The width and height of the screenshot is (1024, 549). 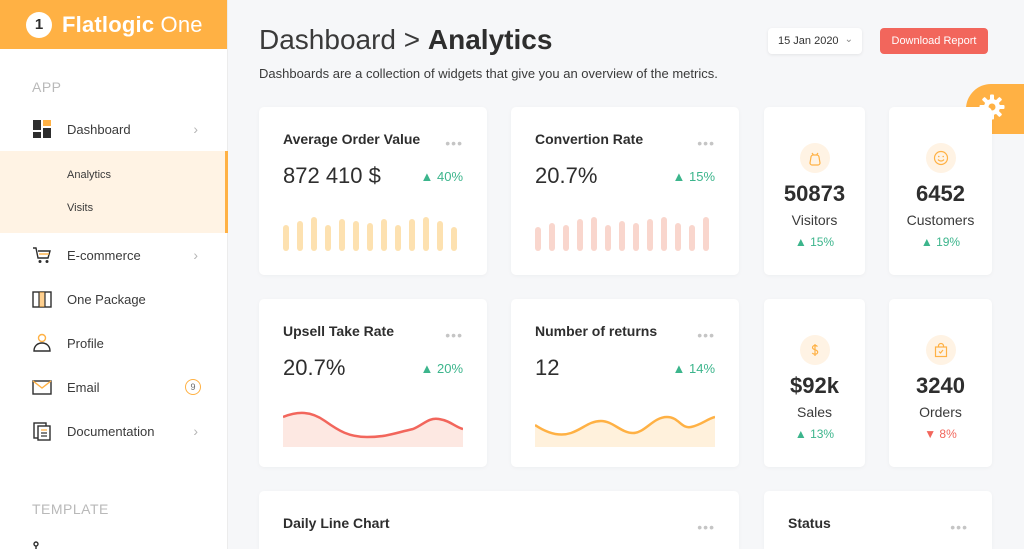 I want to click on sidebar-subitem-analytics: Analytics, so click(x=89, y=175).